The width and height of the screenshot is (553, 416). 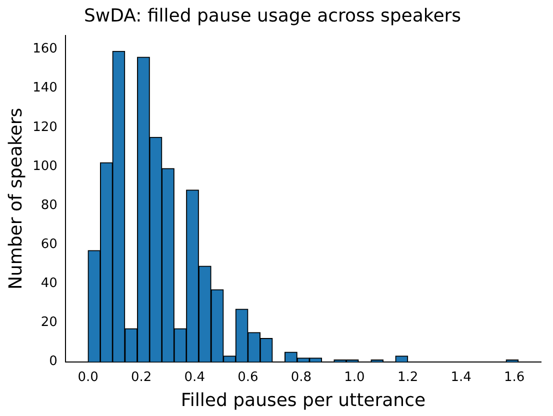 I want to click on chart-title: SwDA: filled pause usage across speakers, so click(x=273, y=15).